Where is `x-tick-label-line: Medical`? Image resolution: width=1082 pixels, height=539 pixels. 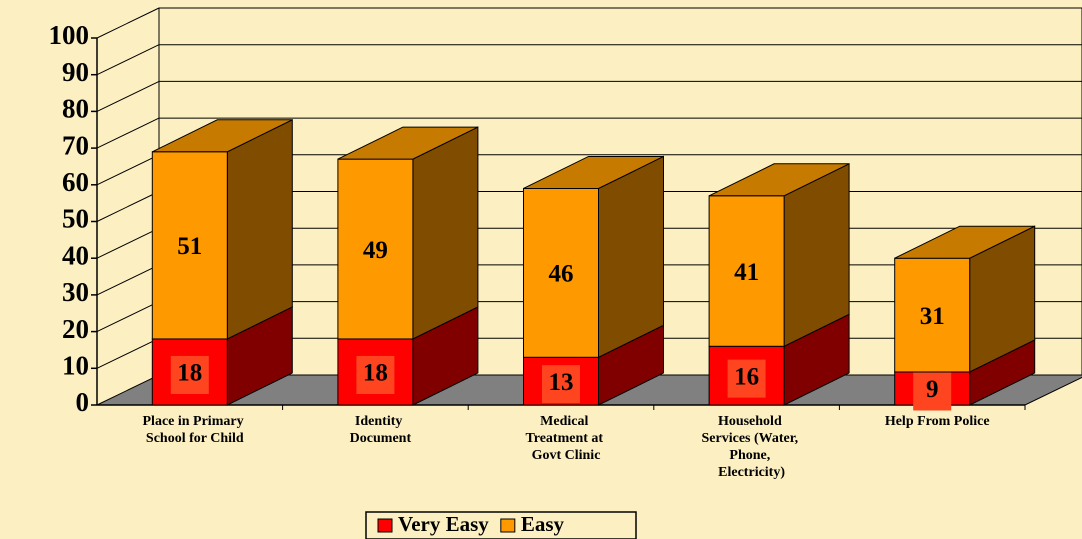 x-tick-label-line: Medical is located at coordinates (566, 421).